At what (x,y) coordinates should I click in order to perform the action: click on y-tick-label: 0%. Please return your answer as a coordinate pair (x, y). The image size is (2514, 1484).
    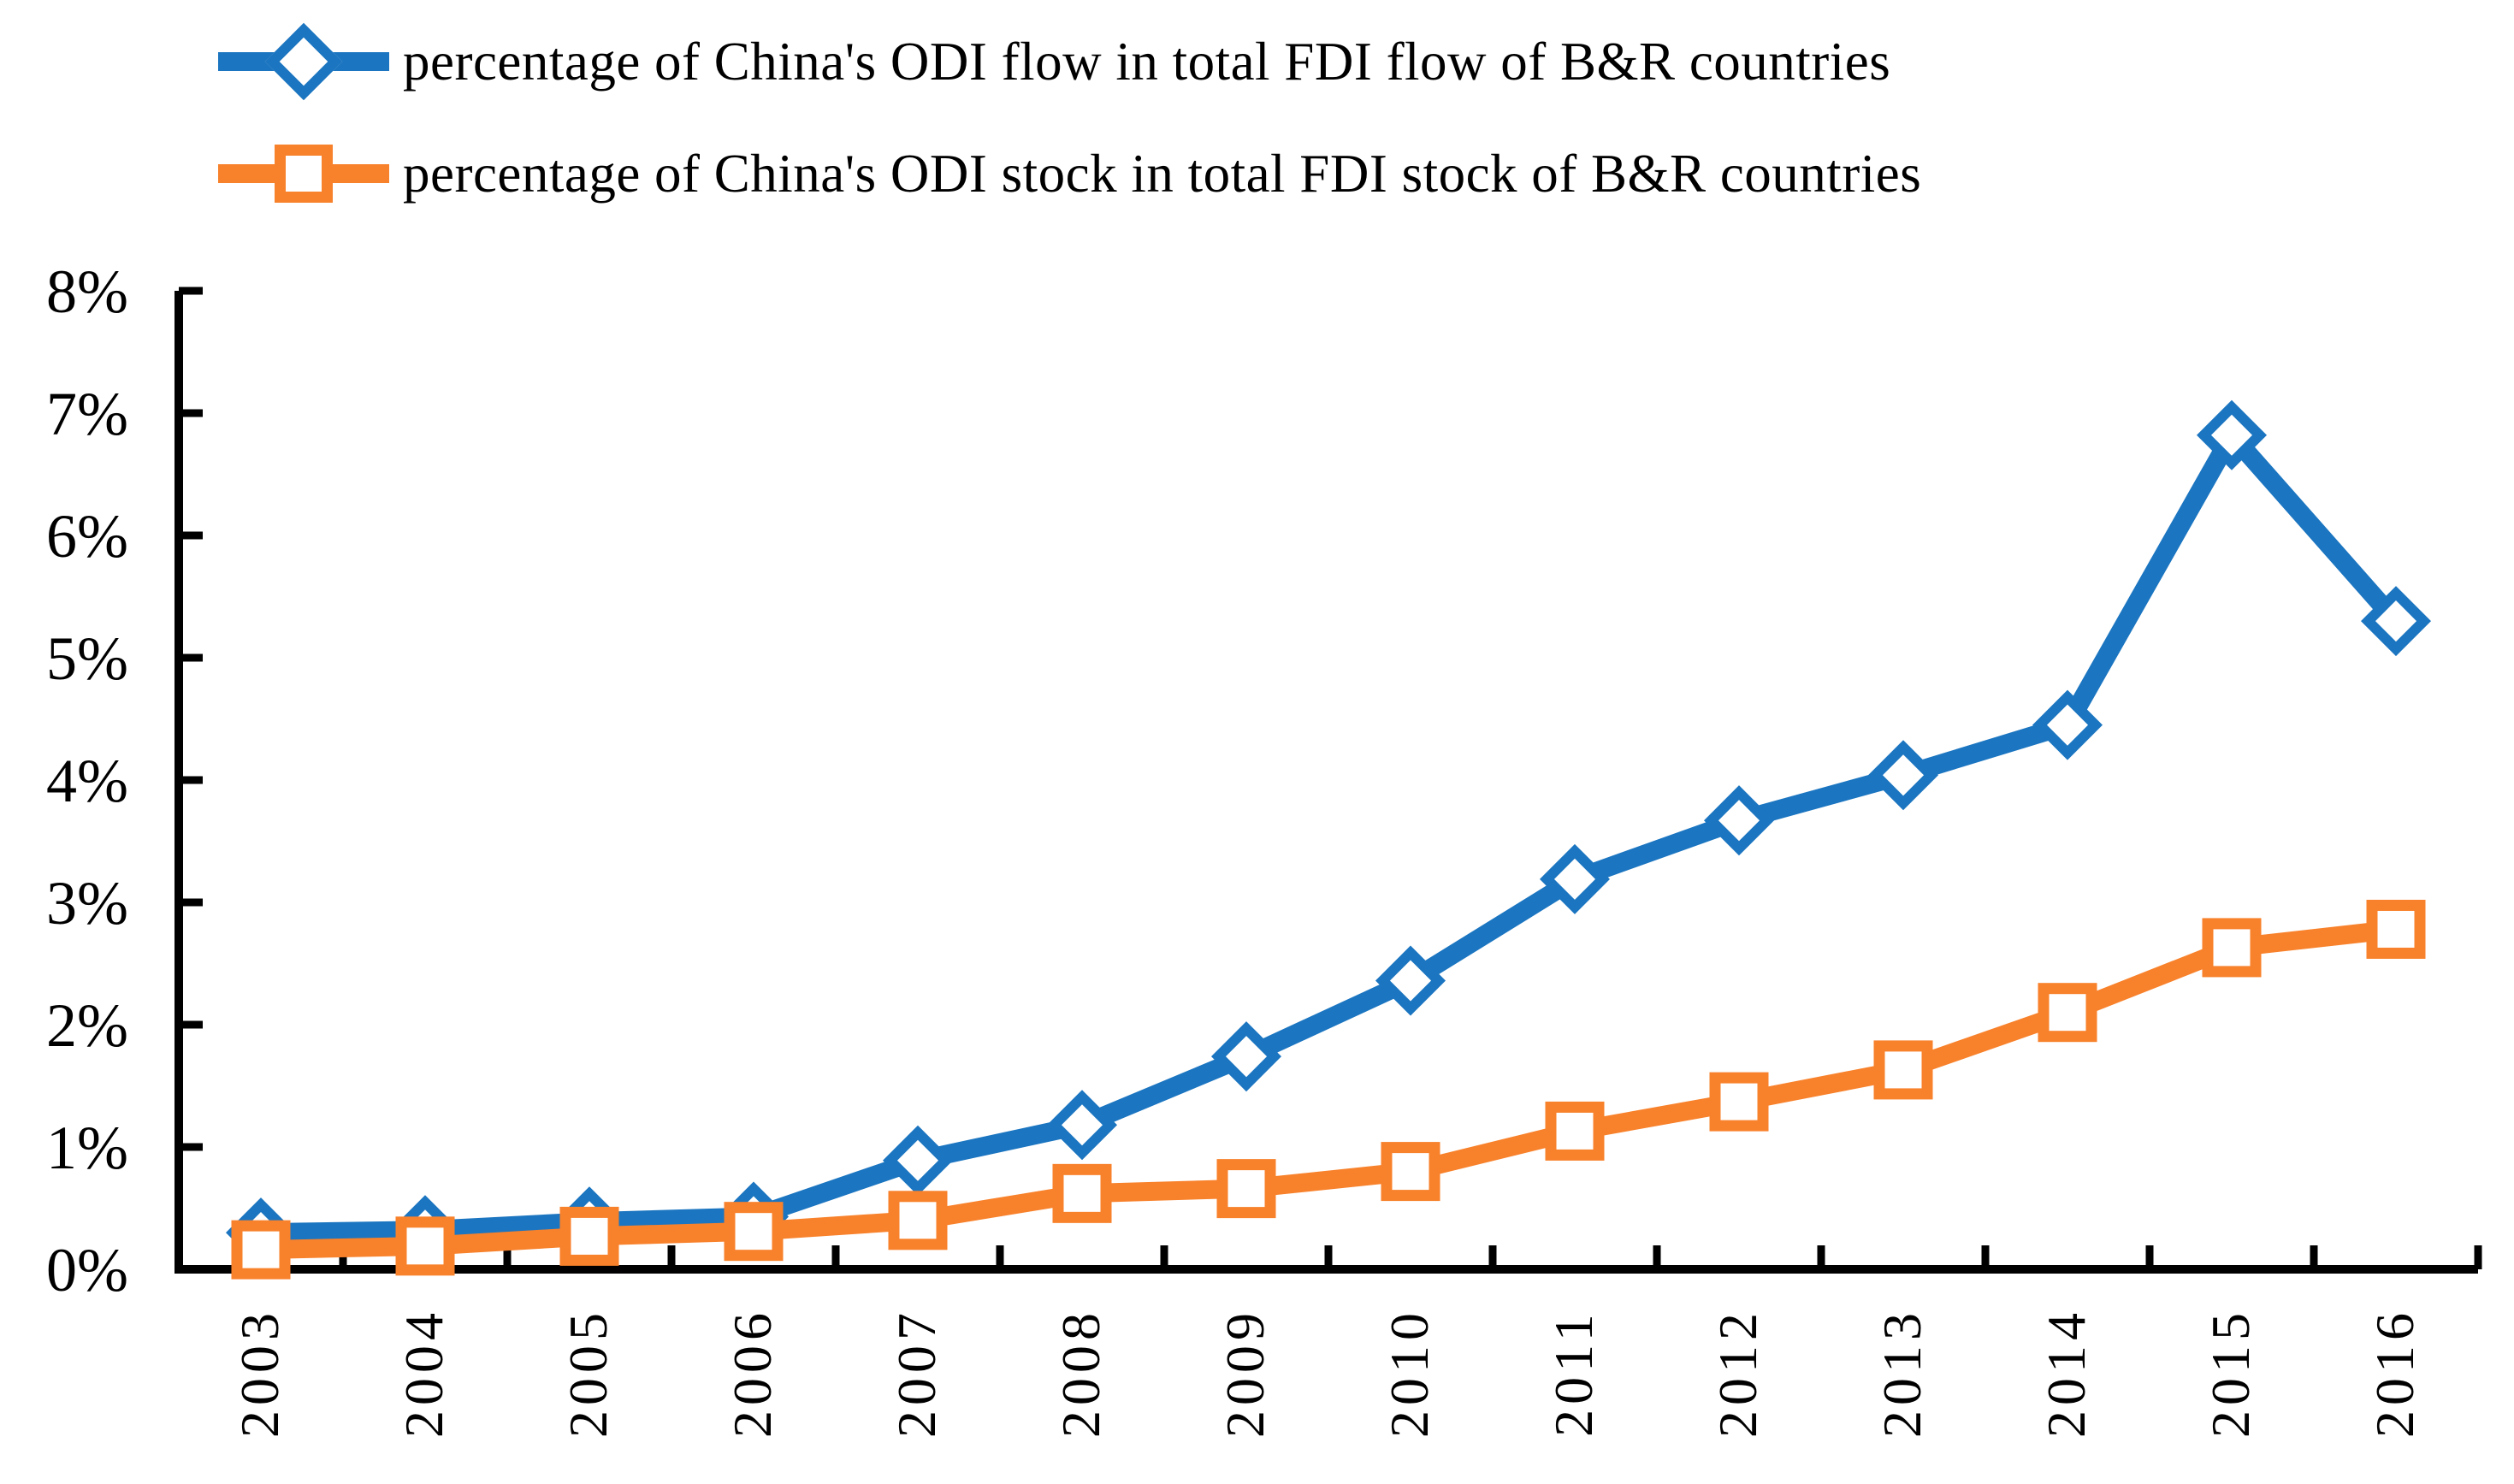
    Looking at the image, I should click on (87, 1270).